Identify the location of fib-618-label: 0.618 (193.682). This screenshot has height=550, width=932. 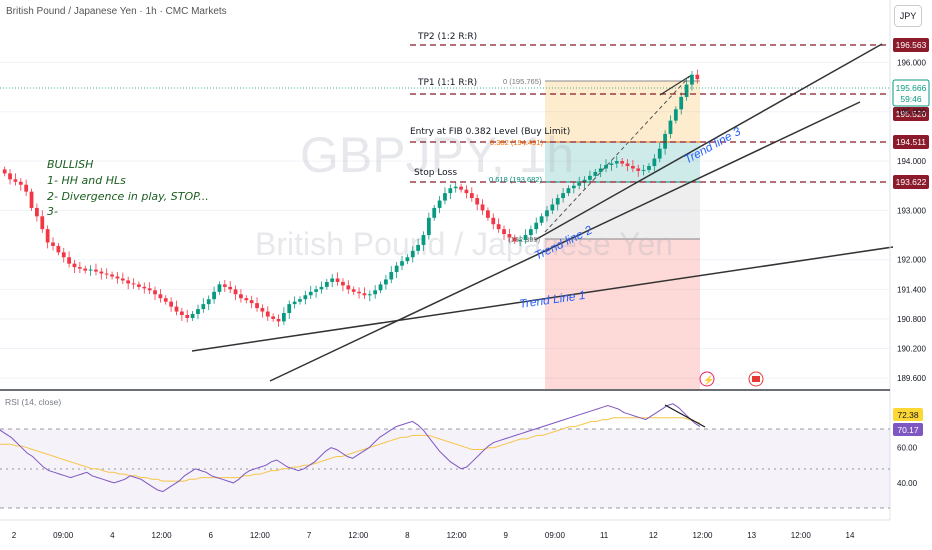
(515, 179).